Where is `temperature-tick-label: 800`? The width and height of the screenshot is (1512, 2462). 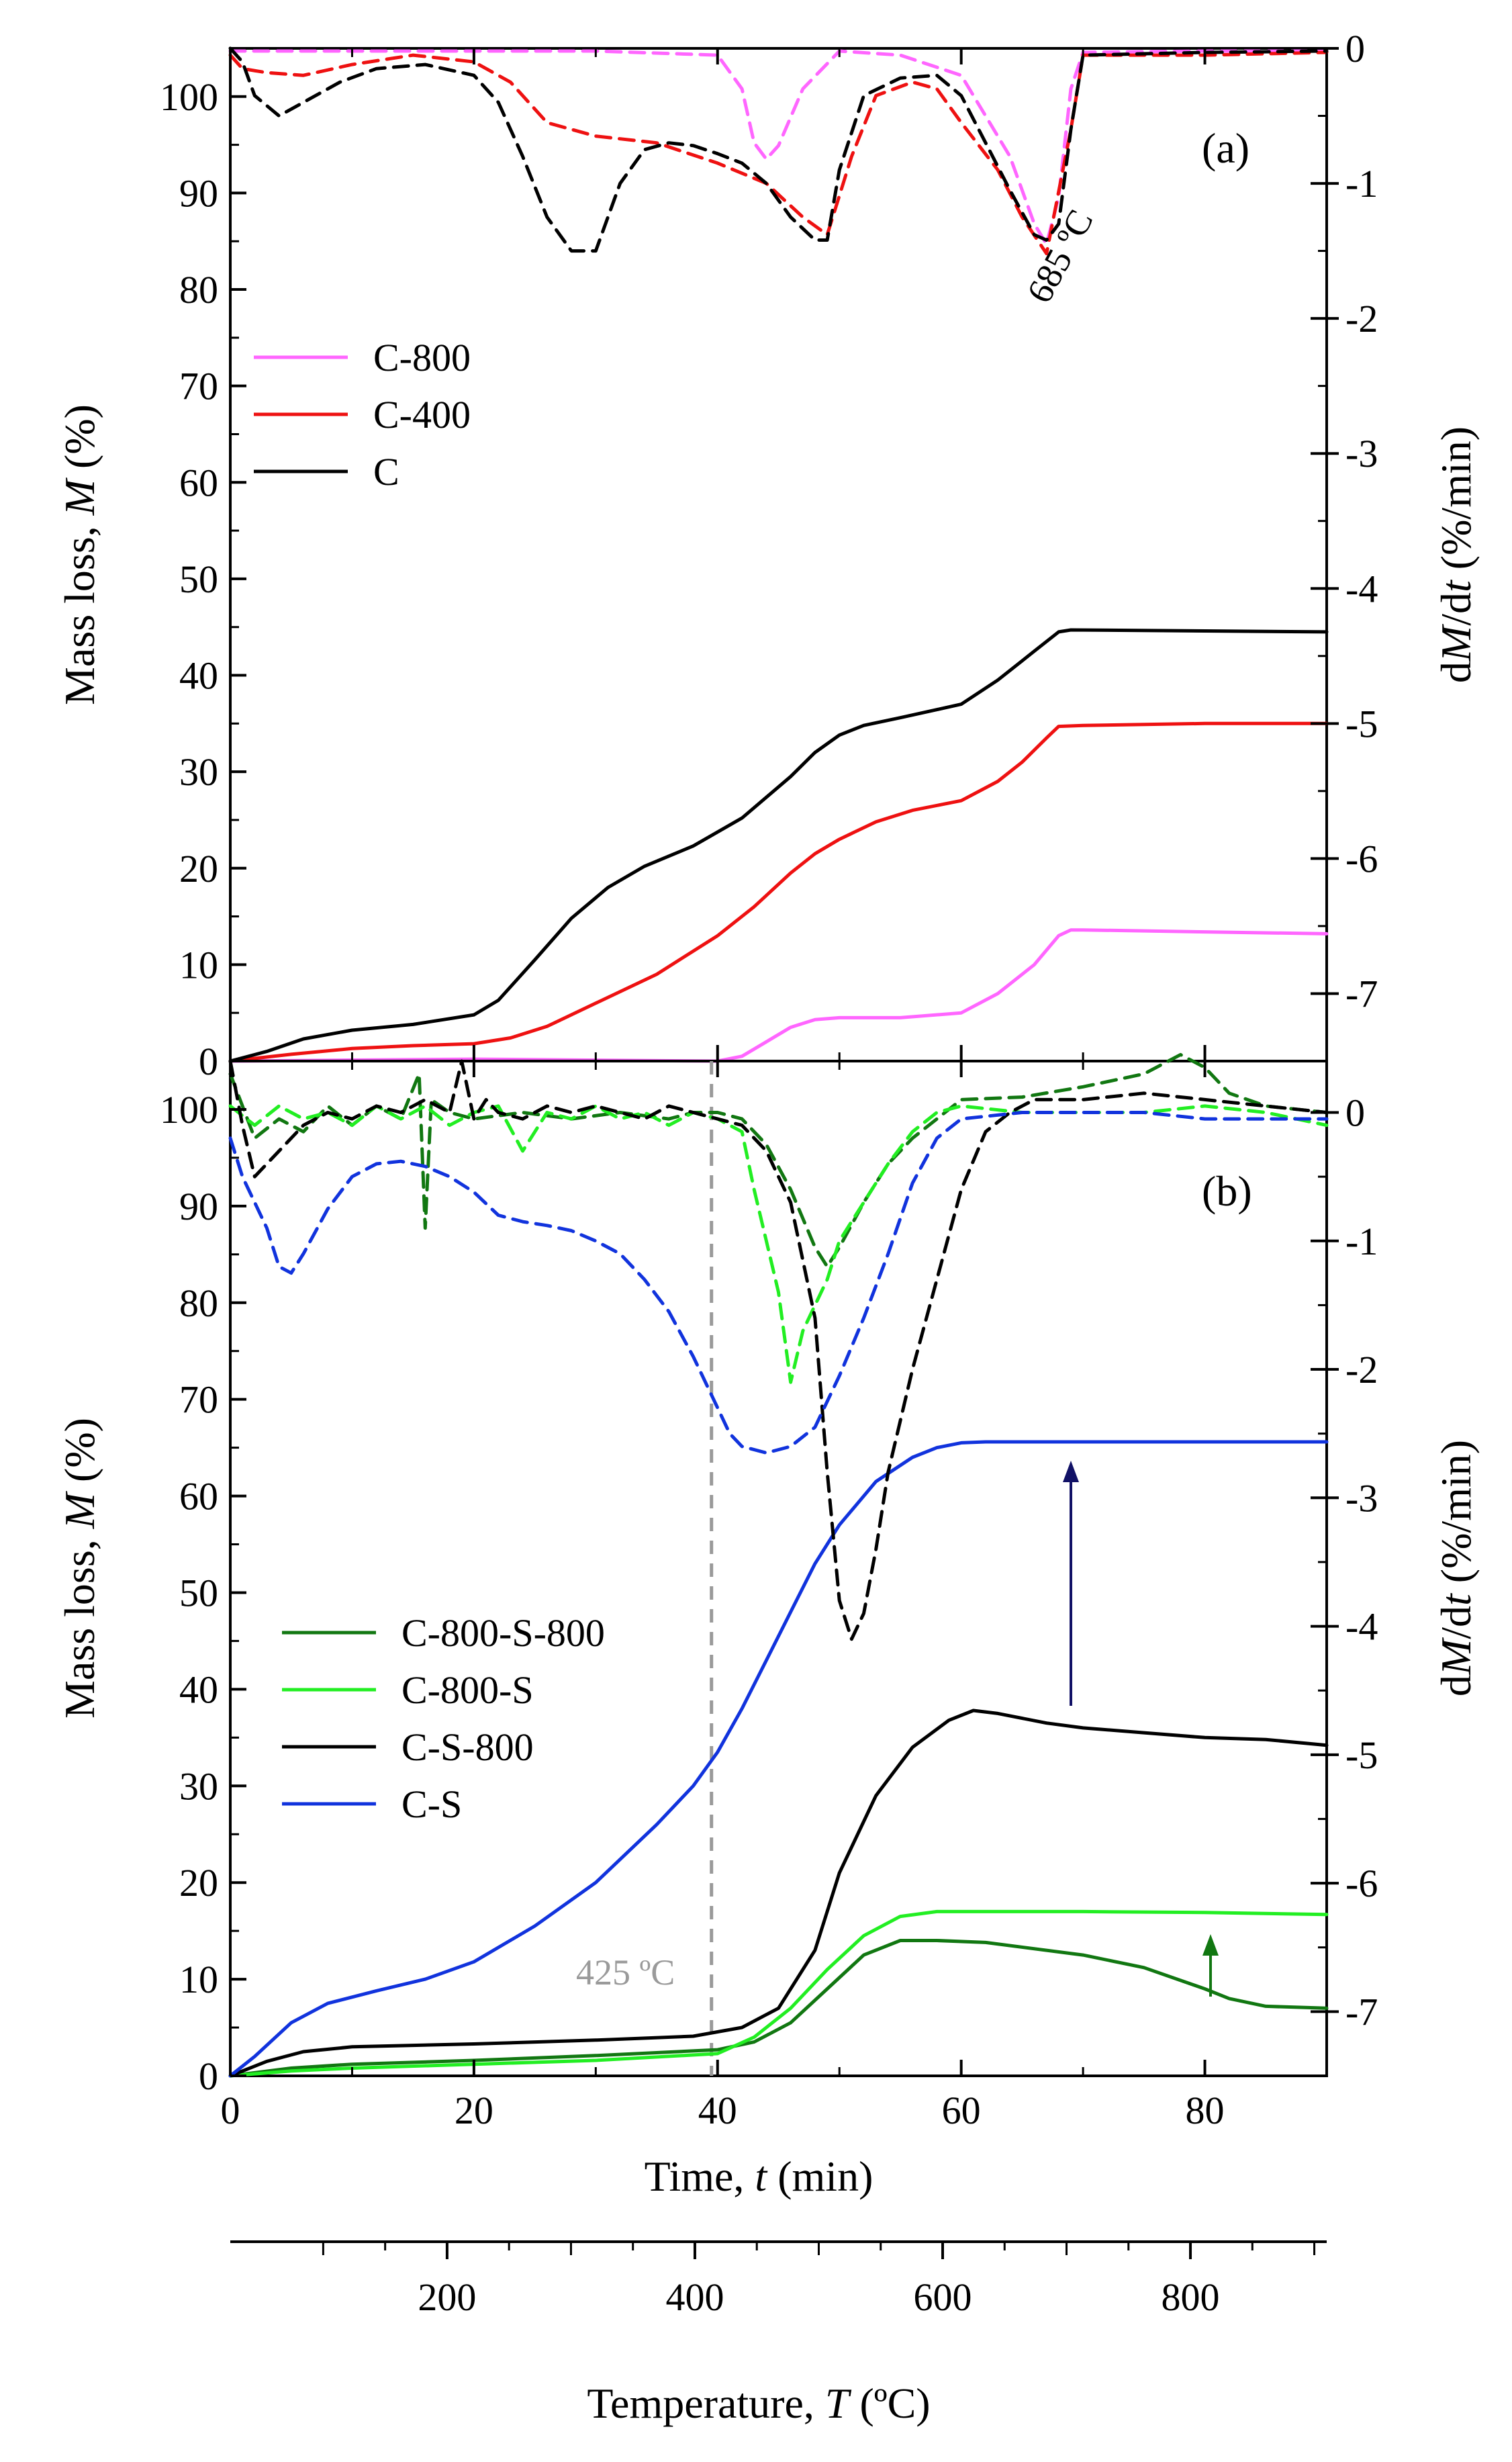 temperature-tick-label: 800 is located at coordinates (1191, 2297).